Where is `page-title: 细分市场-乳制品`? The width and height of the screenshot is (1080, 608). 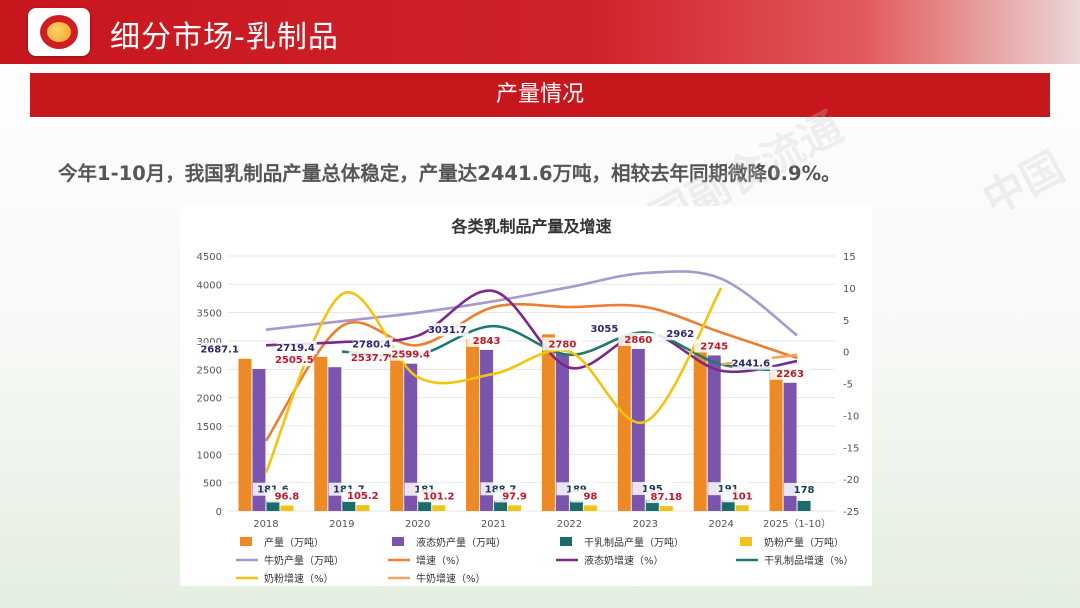 page-title: 细分市场-乳制品 is located at coordinates (224, 37).